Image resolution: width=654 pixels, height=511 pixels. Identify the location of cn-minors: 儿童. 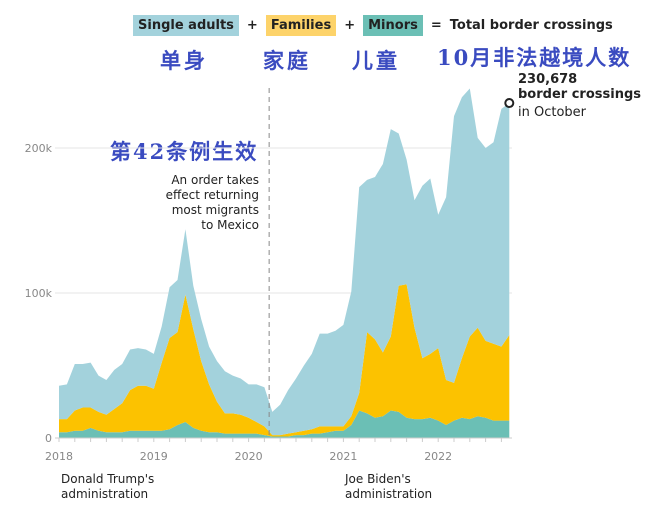
(376, 60).